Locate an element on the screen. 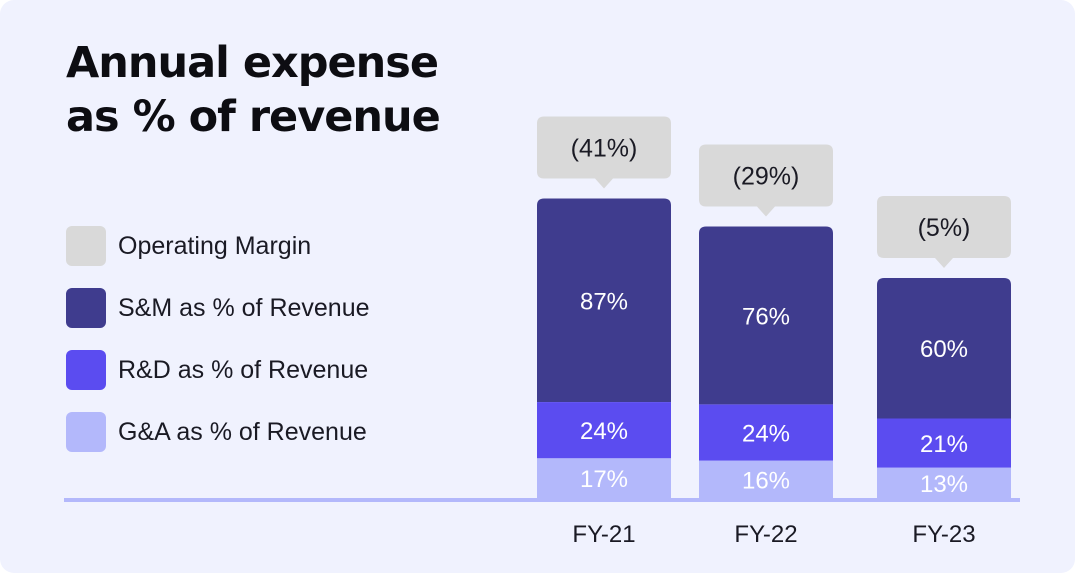  title-line-2: as % of revenue is located at coordinates (253, 117).